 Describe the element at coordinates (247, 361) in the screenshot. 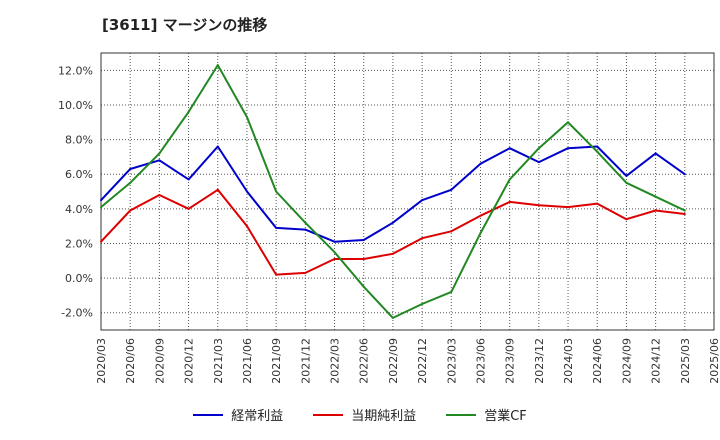

I see `x-tick-label: 2021/06` at that location.